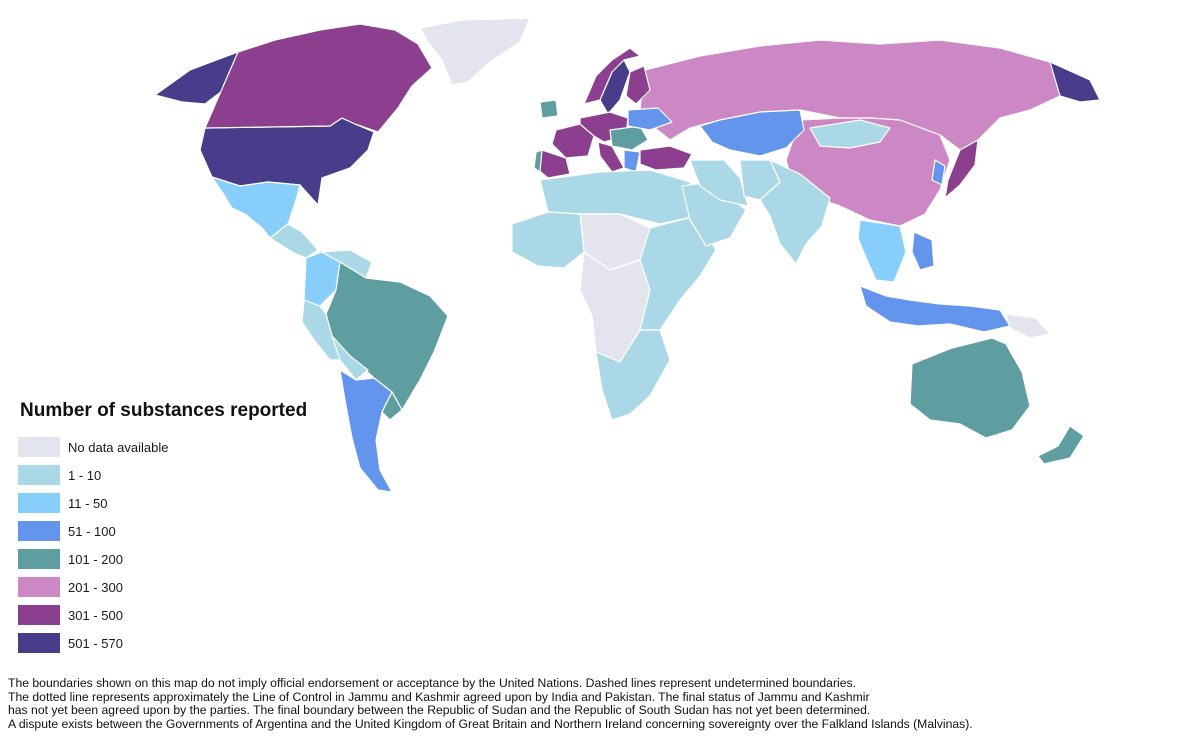 This screenshot has width=1200, height=747. I want to click on region-ireland: Ireland, so click(549, 109).